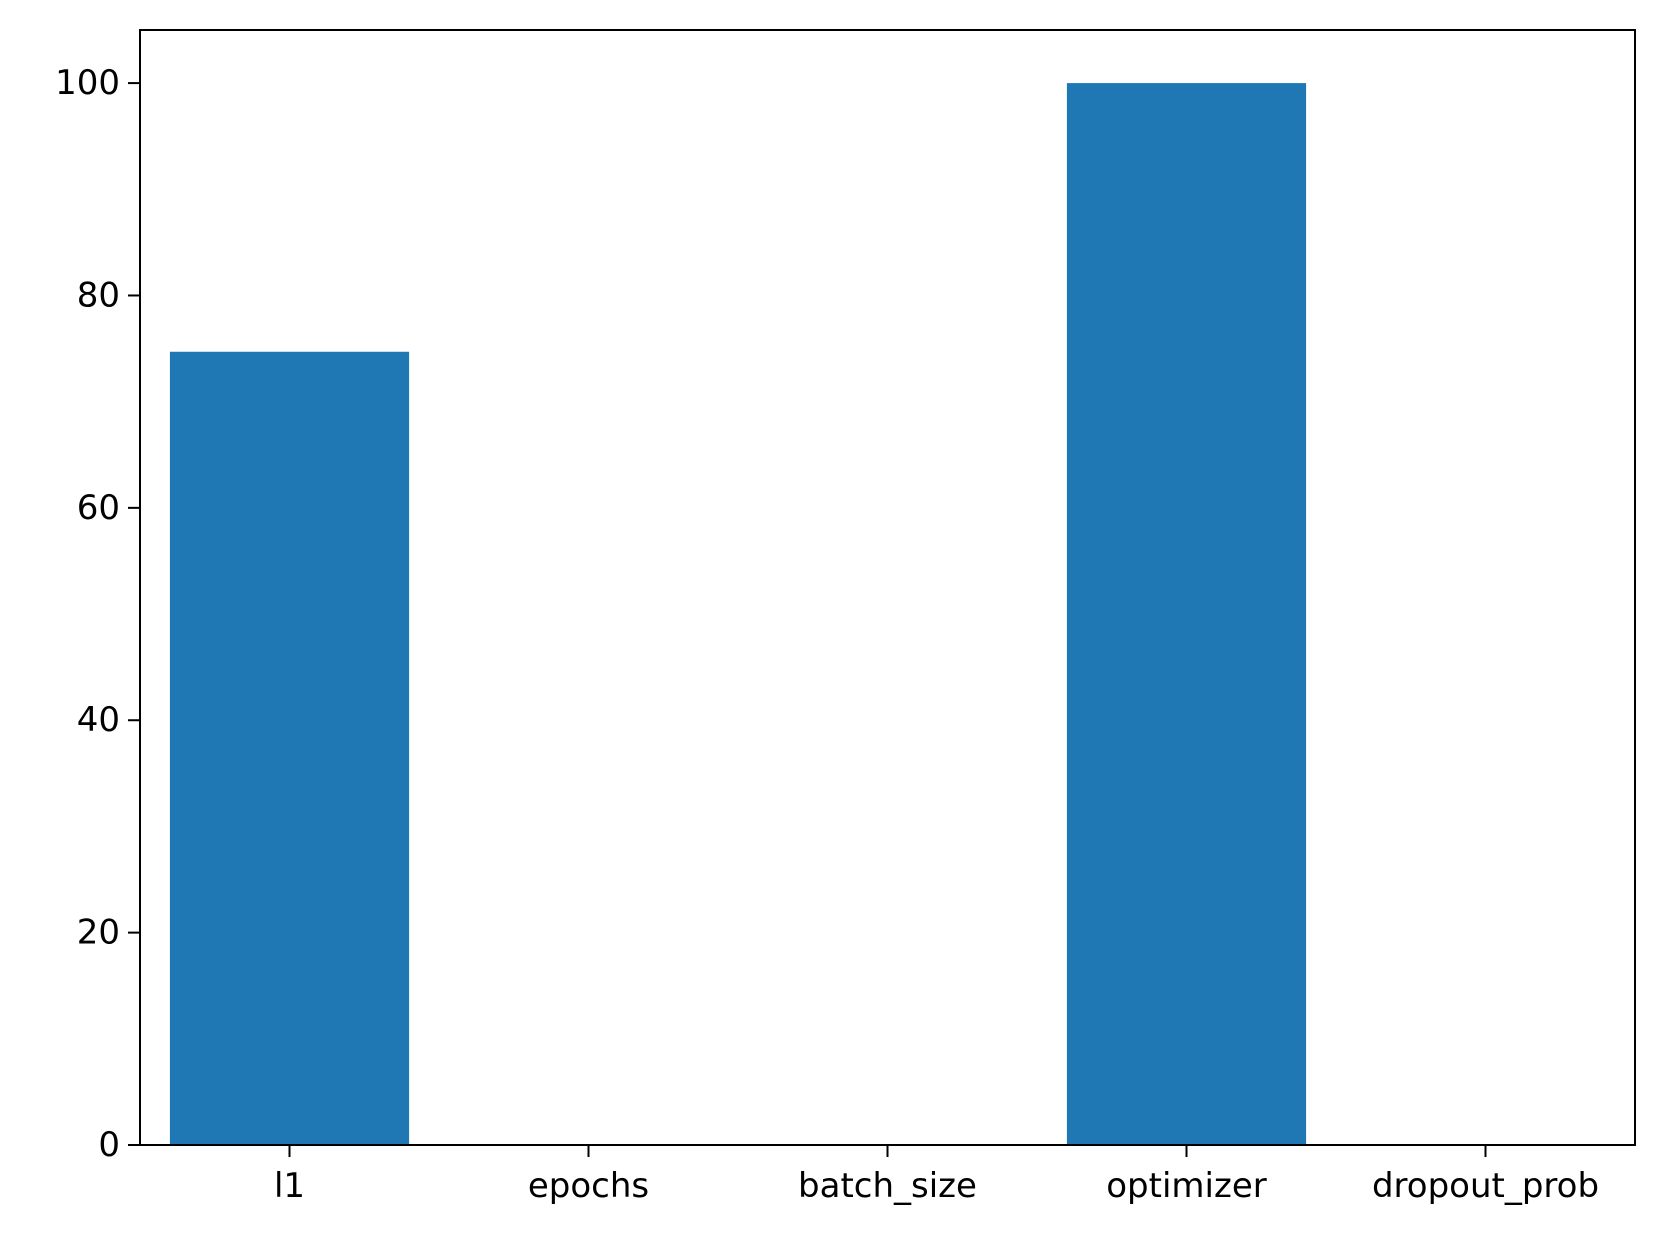 This screenshot has height=1244, width=1656. I want to click on x-tick-label-dropout_prob: dropout_prob, so click(1485, 1186).